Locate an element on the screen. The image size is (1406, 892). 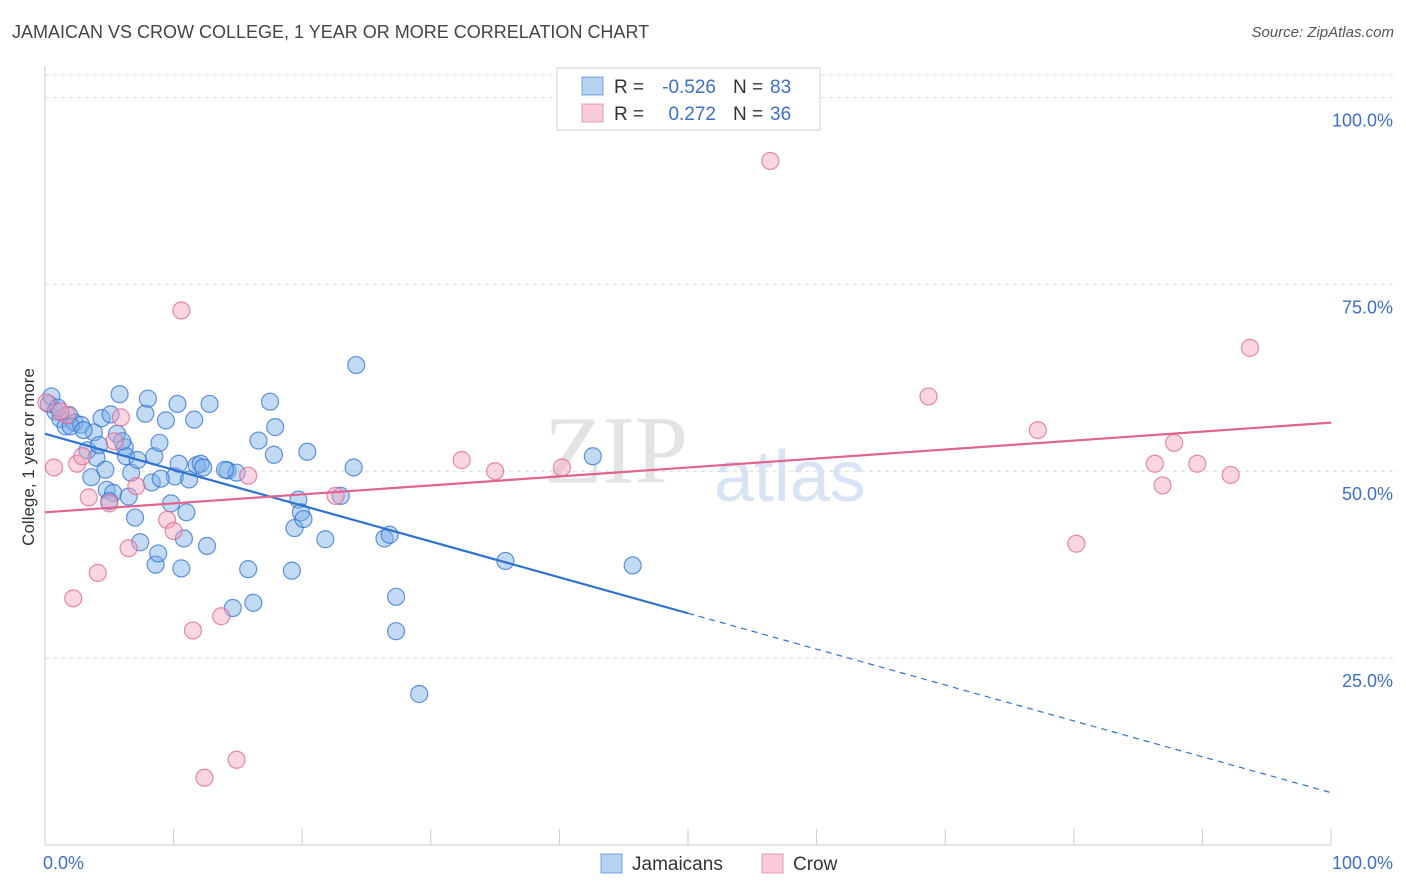
y-axis-label: College, 1 year or more is located at coordinates (28, 457).